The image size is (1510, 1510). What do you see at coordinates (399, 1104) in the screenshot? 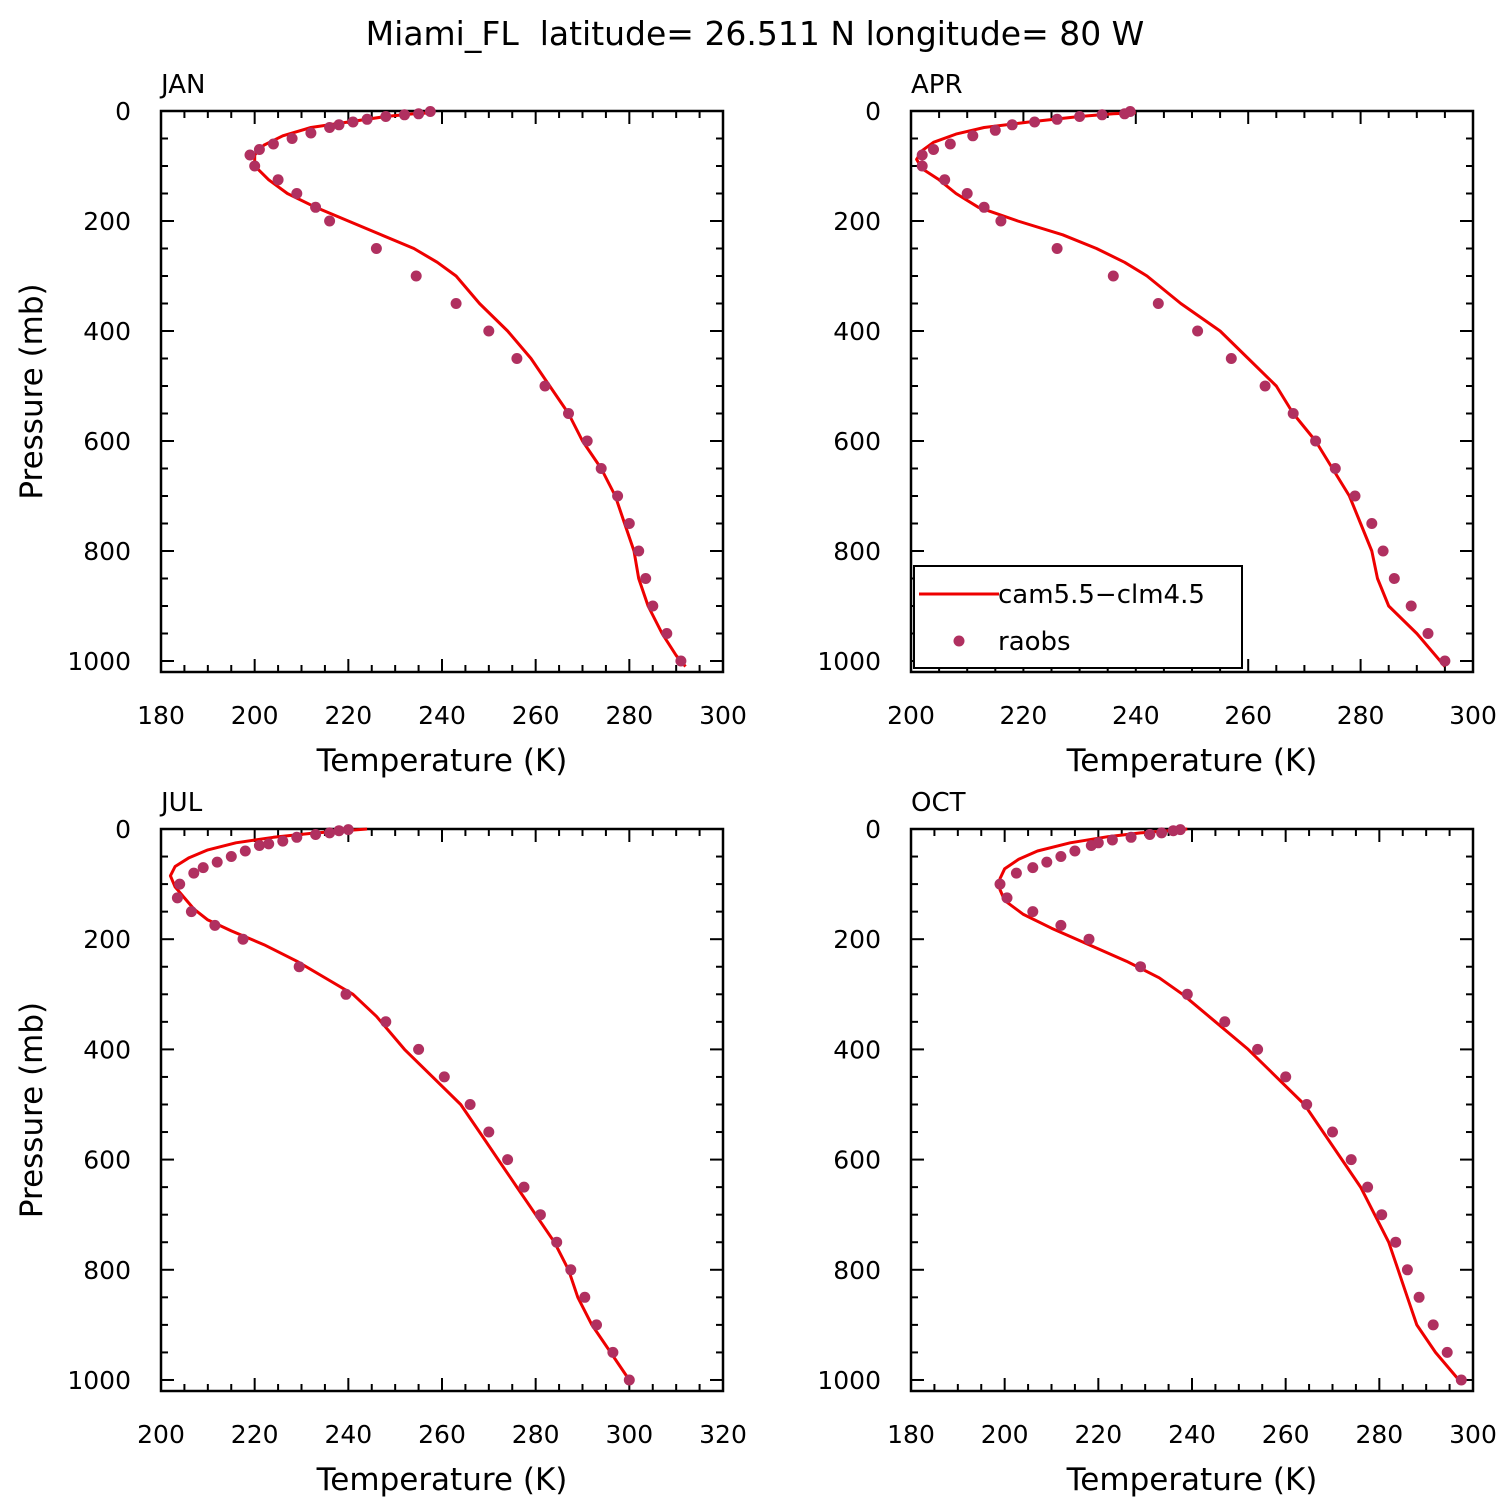
I see `model-profile-line` at bounding box center [399, 1104].